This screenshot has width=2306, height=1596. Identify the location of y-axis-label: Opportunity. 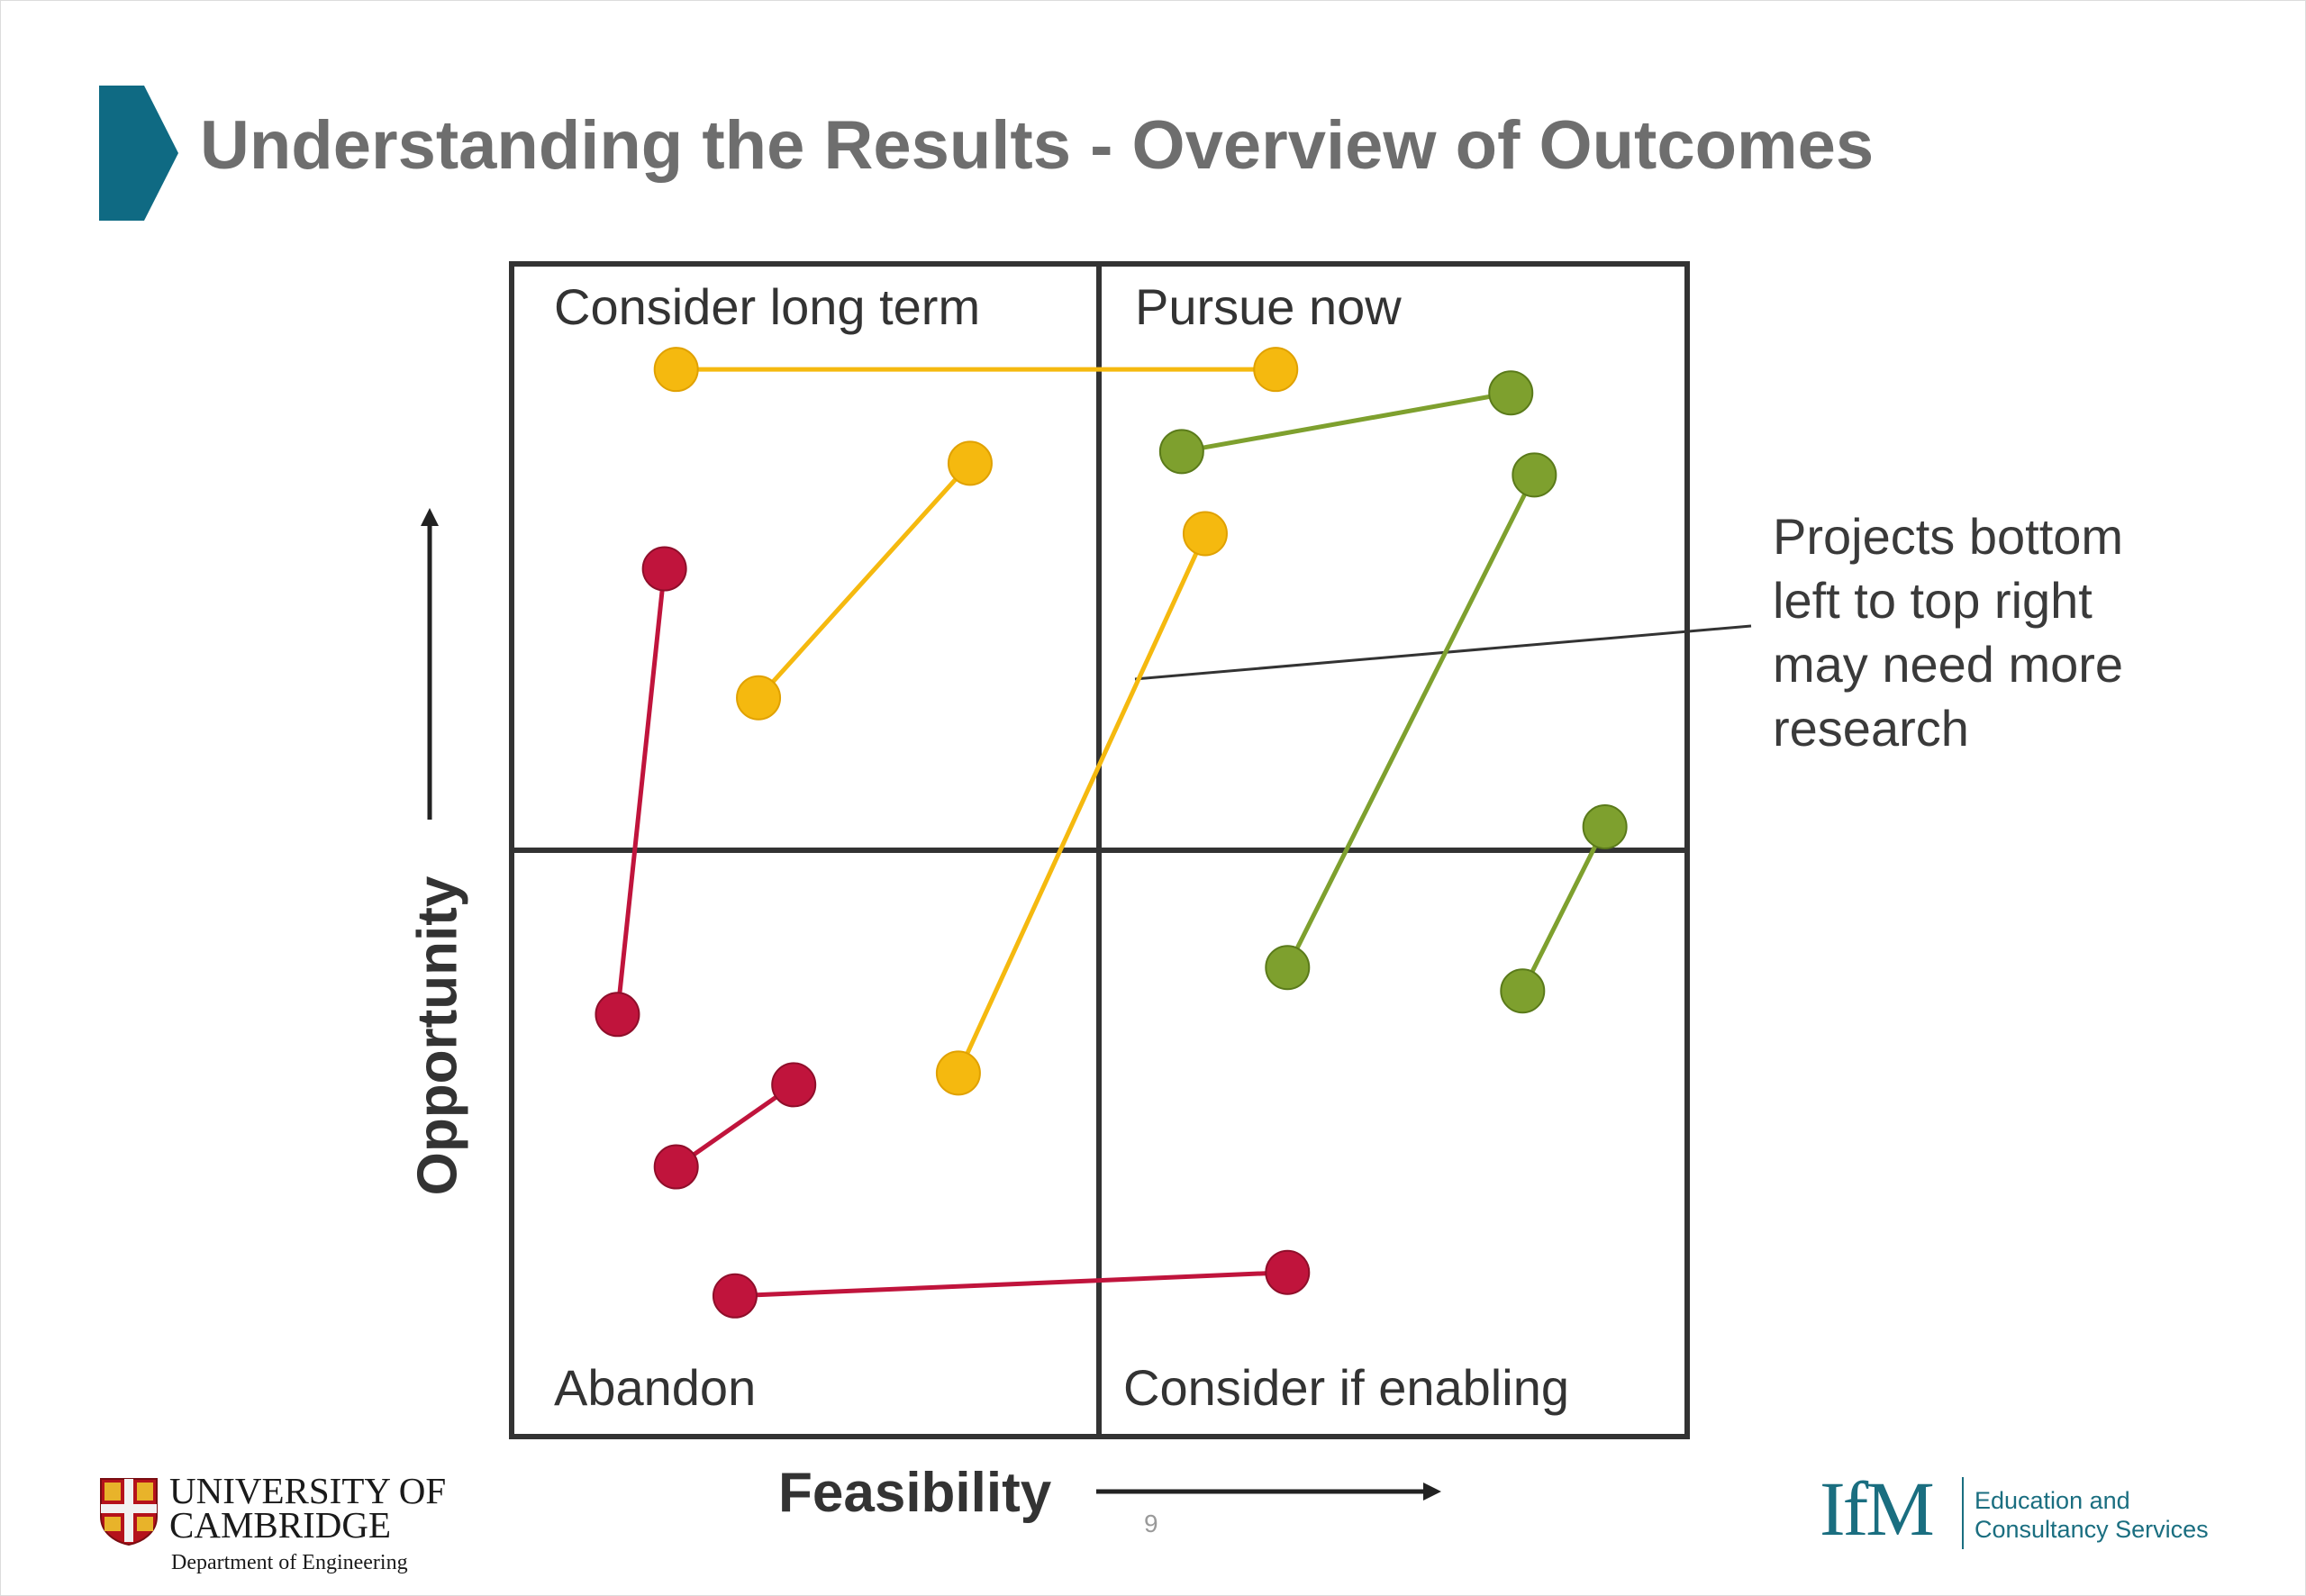
(437, 1035).